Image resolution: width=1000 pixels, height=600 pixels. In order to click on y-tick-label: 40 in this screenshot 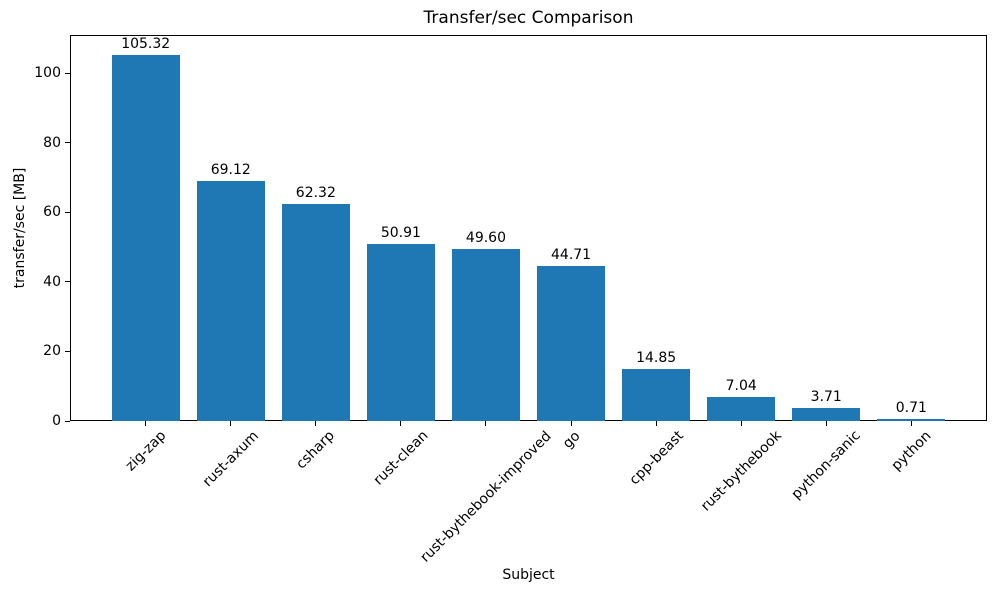, I will do `click(52, 281)`.